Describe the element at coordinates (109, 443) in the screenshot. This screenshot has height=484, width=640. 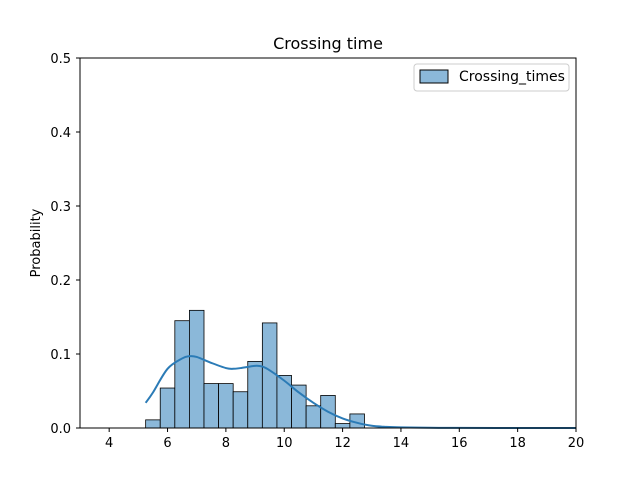
I see `x-tick-label: 4` at that location.